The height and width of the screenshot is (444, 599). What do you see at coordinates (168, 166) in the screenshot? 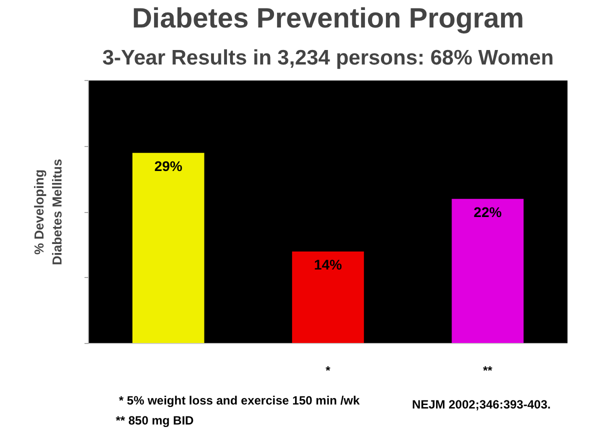
I see `data-label: 29%` at bounding box center [168, 166].